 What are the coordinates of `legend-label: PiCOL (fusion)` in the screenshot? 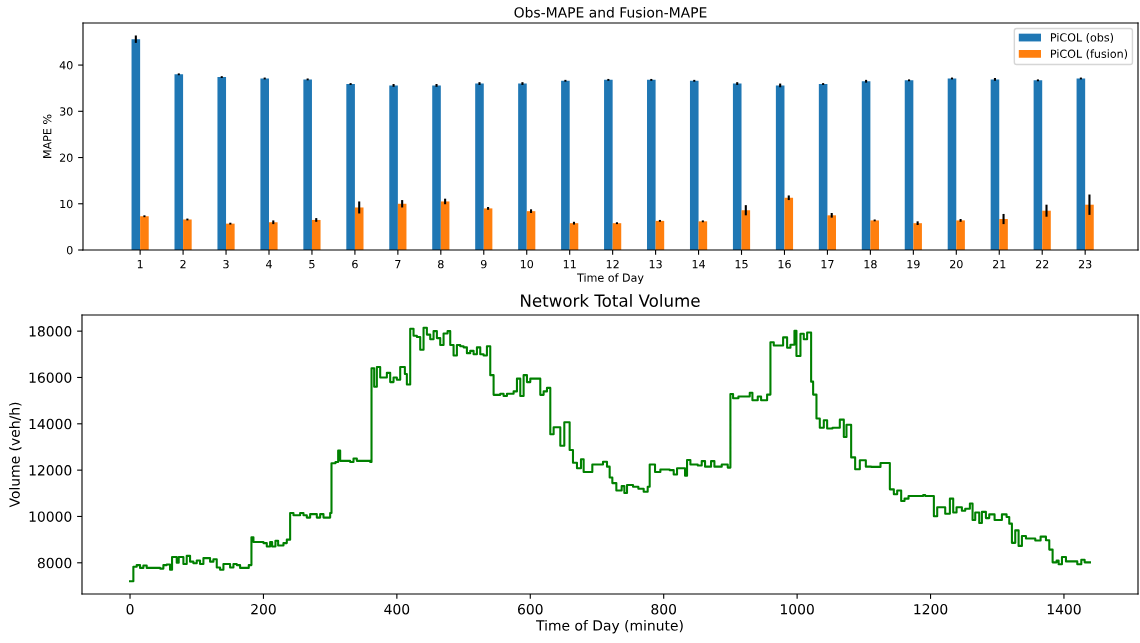 It's located at (1089, 54).